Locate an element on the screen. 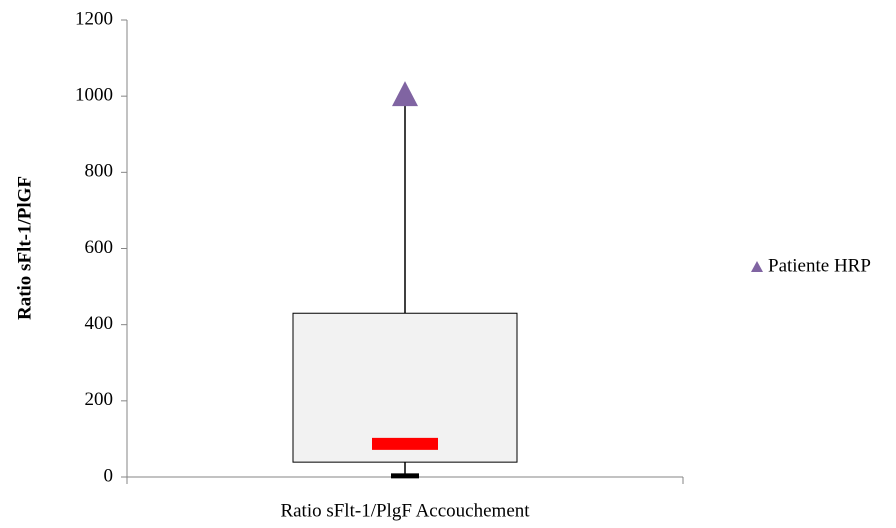 Image resolution: width=896 pixels, height=528 pixels. y-tick-label: 400 is located at coordinates (99, 323).